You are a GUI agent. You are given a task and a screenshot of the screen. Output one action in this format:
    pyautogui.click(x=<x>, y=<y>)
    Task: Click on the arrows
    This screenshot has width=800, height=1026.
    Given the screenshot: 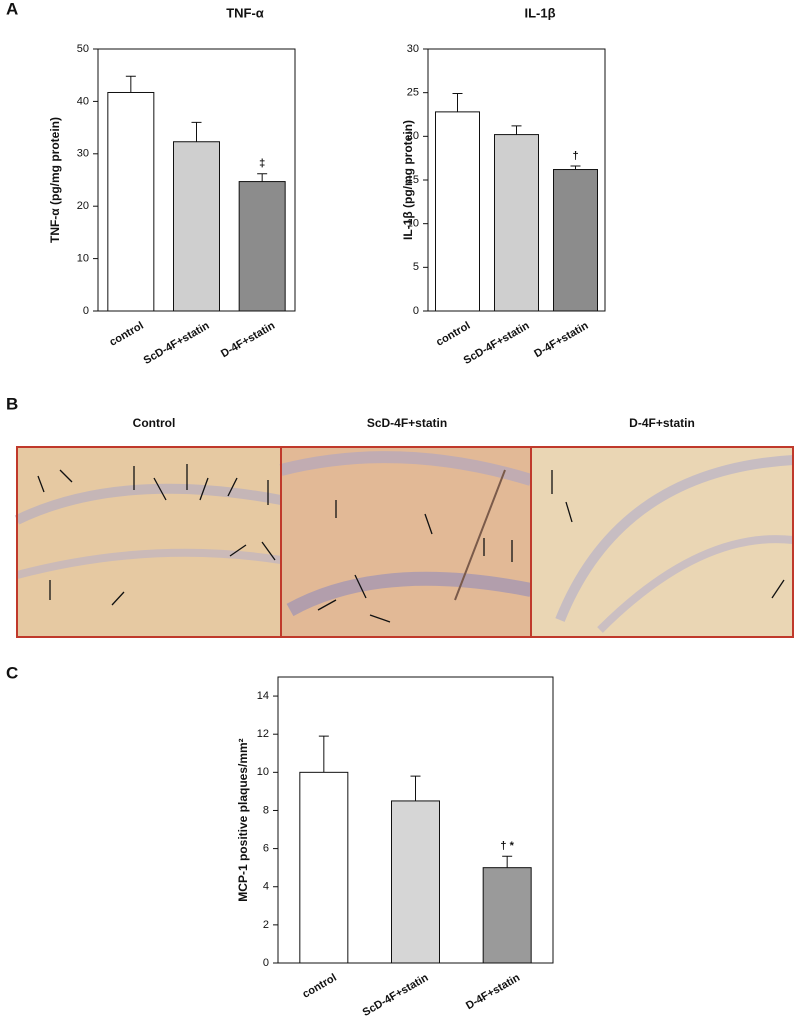 What is the action you would take?
    pyautogui.click(x=411, y=543)
    